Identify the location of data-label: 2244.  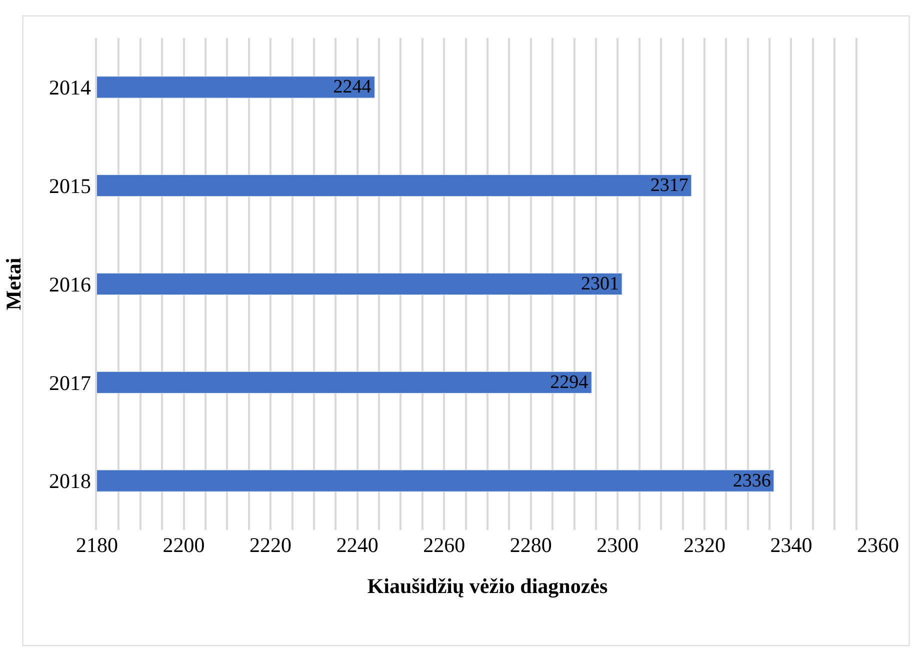
(352, 87).